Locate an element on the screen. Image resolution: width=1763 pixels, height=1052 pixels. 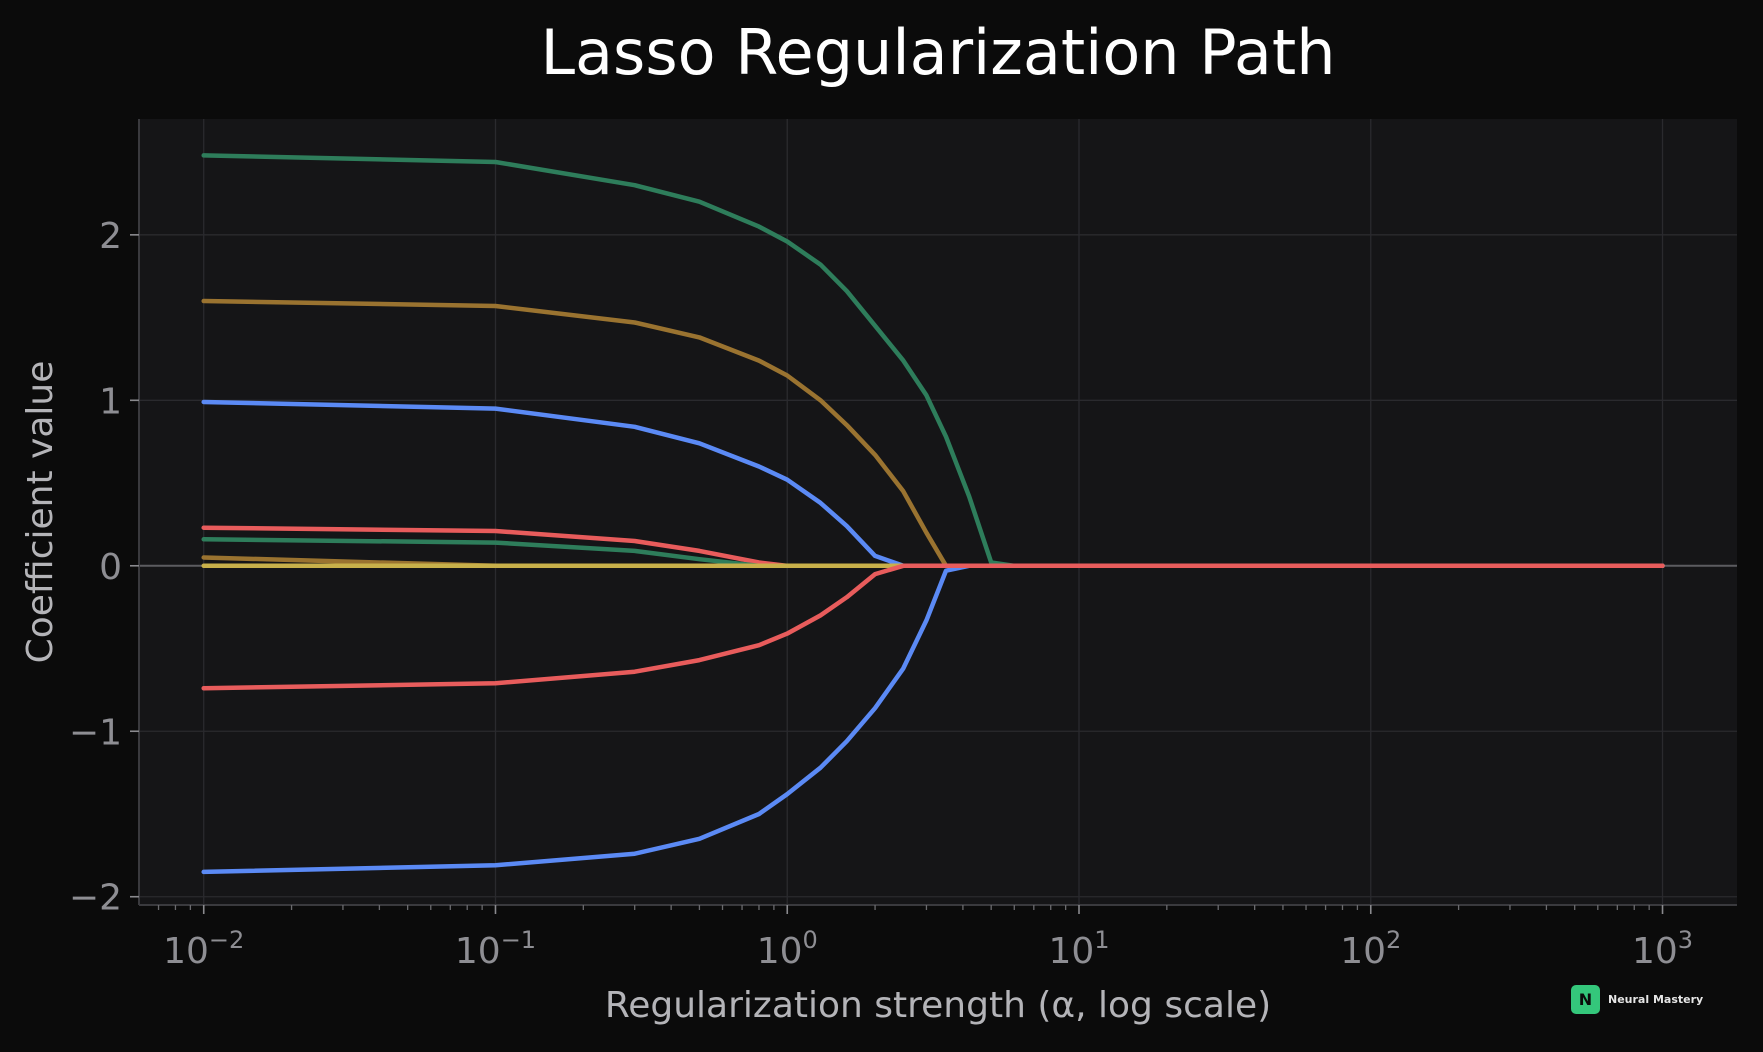
x-tick-label: 10² is located at coordinates (1370, 949).